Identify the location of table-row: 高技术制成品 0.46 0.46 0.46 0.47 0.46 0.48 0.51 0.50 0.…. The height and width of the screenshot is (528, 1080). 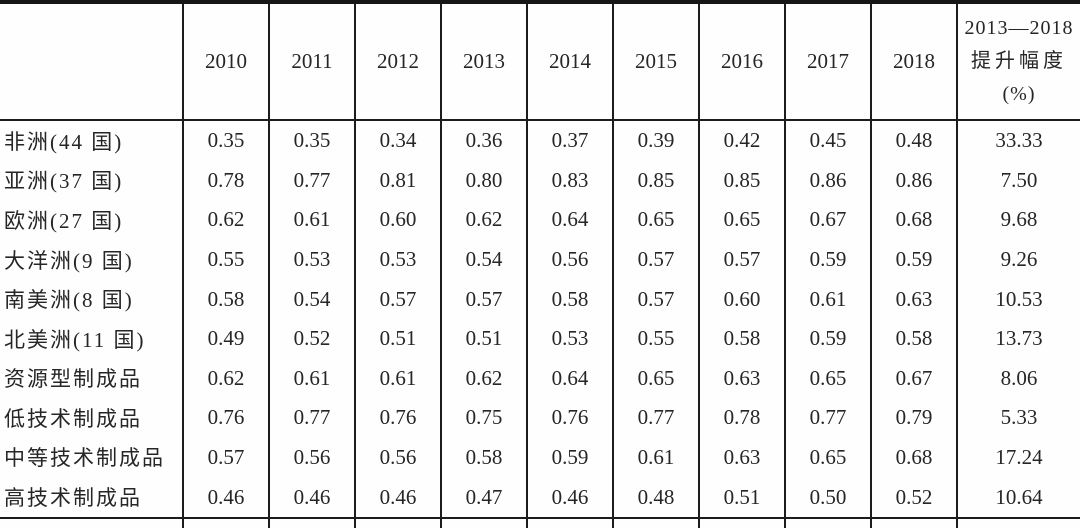
(540, 498).